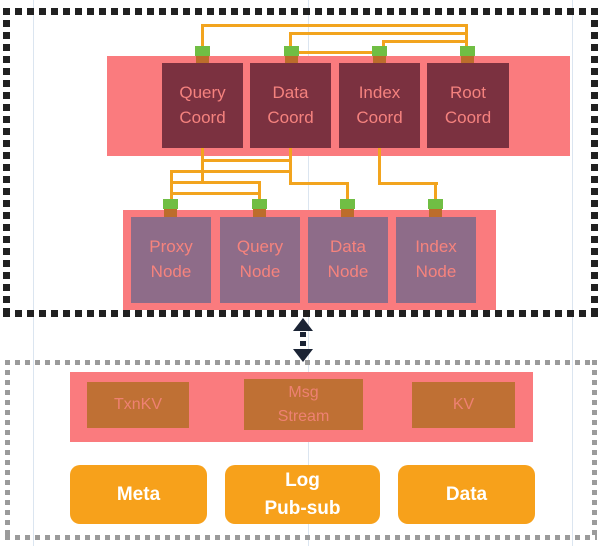  I want to click on service-label: Stream, so click(303, 416).